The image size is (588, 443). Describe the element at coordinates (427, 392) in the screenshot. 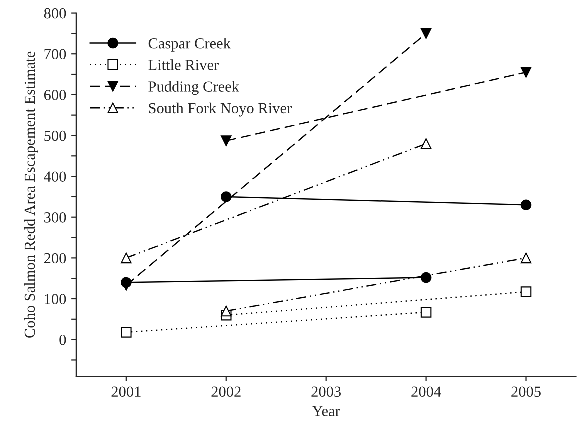

I see `x-tick-label: 2004` at that location.